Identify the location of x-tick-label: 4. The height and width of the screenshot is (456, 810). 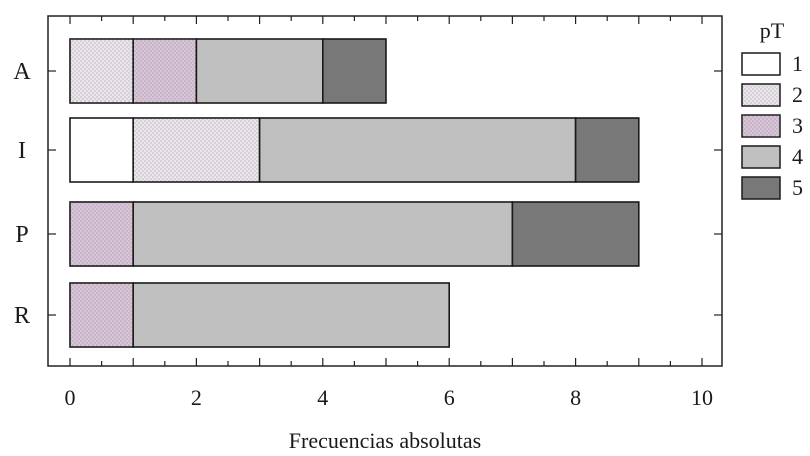
(322, 397).